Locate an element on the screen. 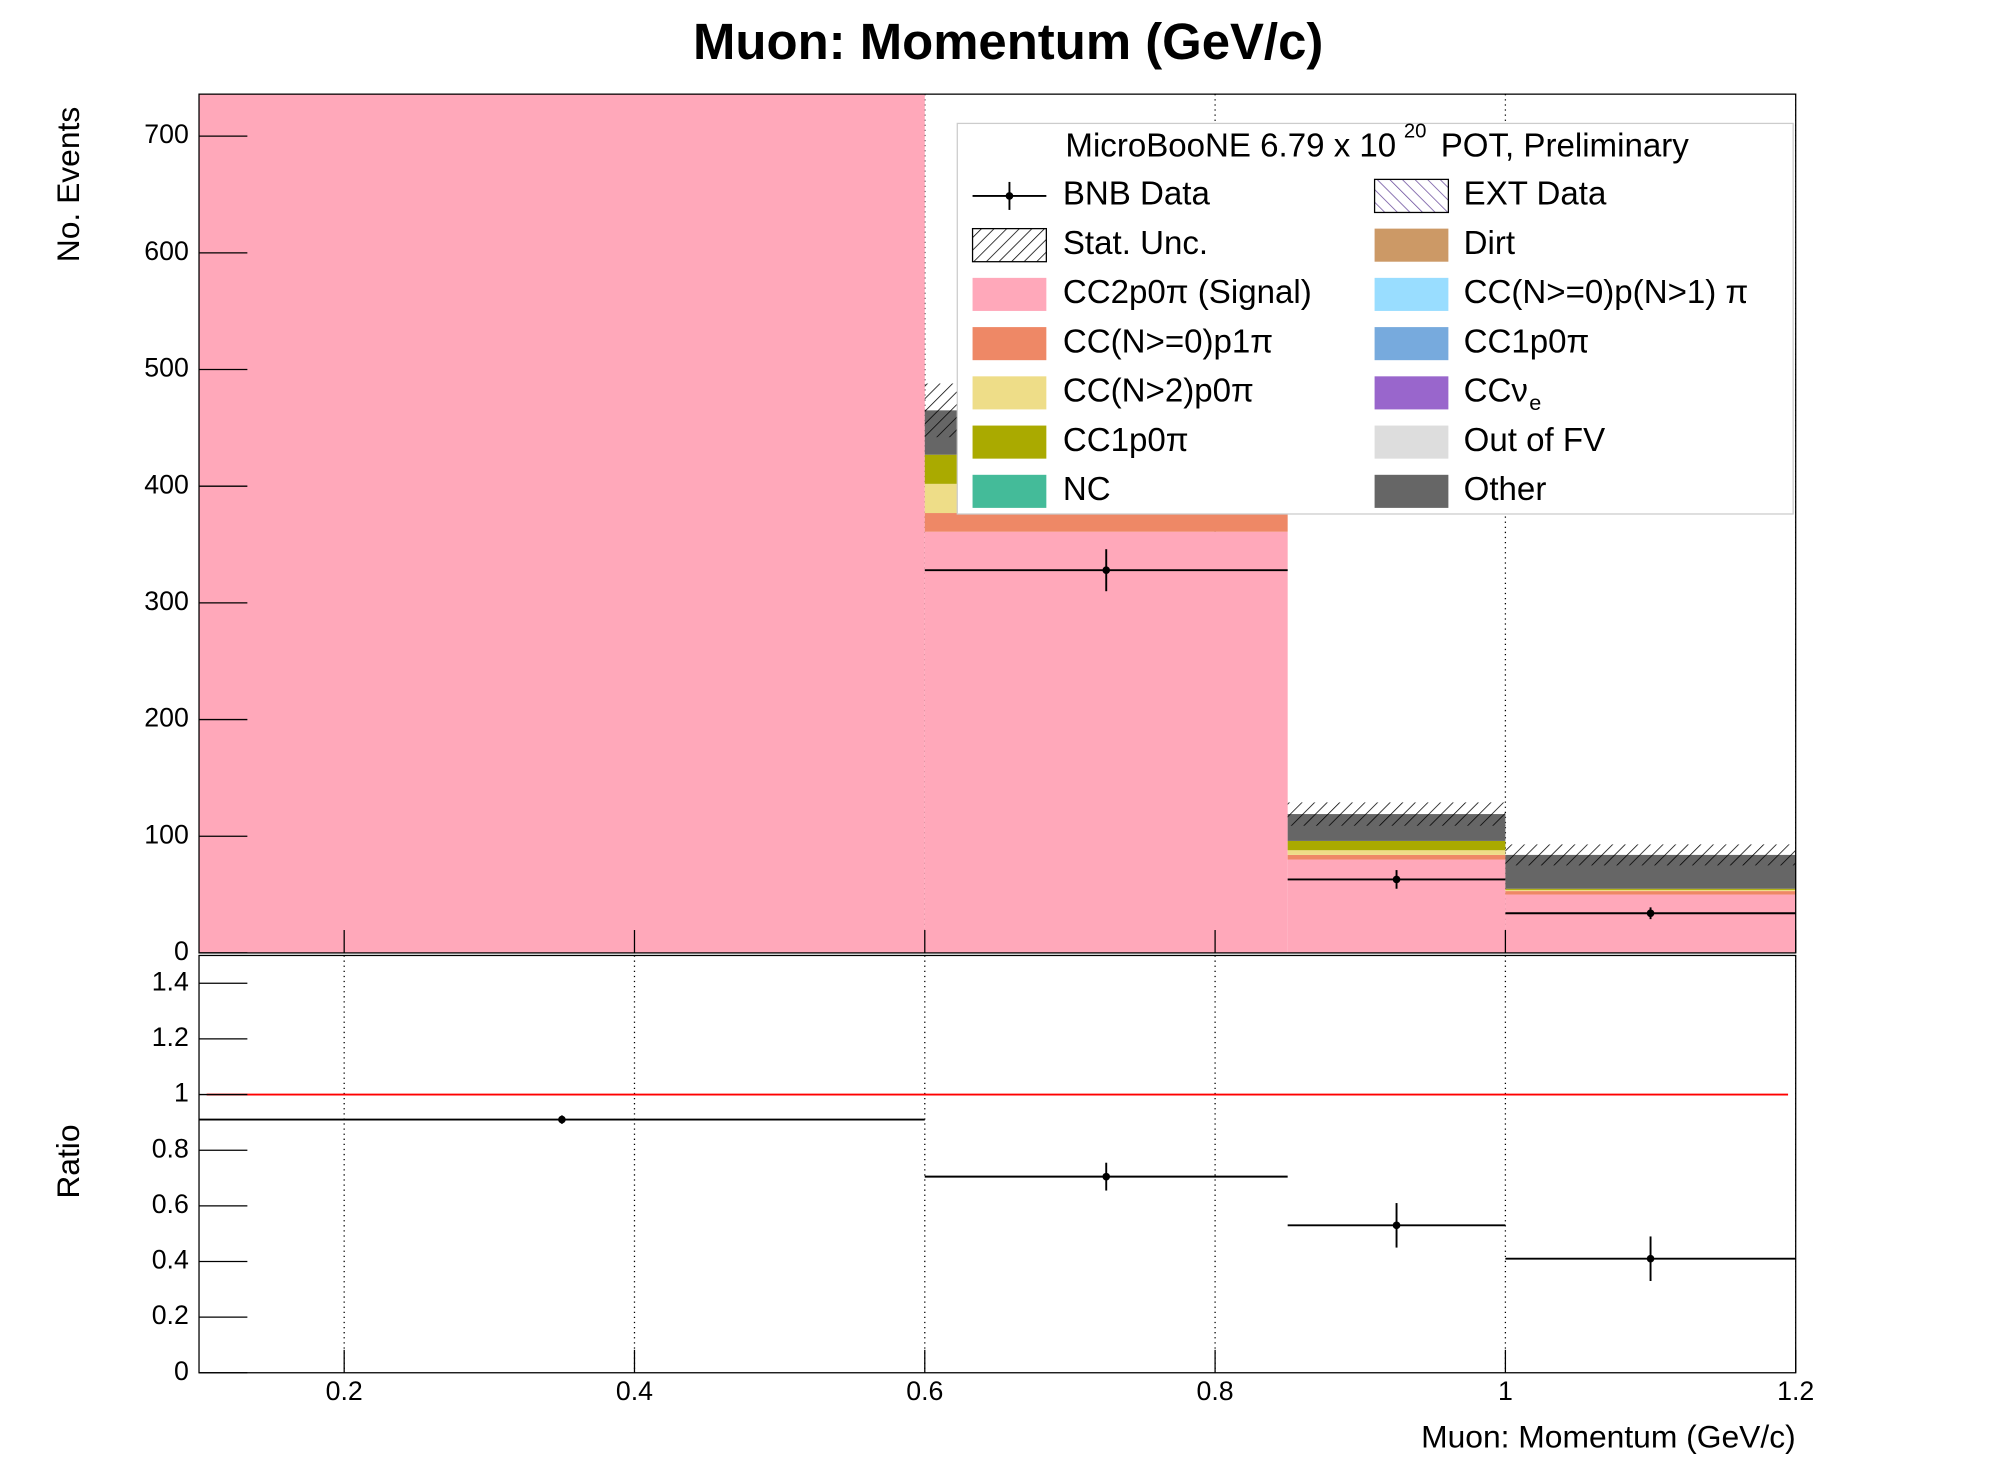  y-tick-label: 500 is located at coordinates (166, 368).